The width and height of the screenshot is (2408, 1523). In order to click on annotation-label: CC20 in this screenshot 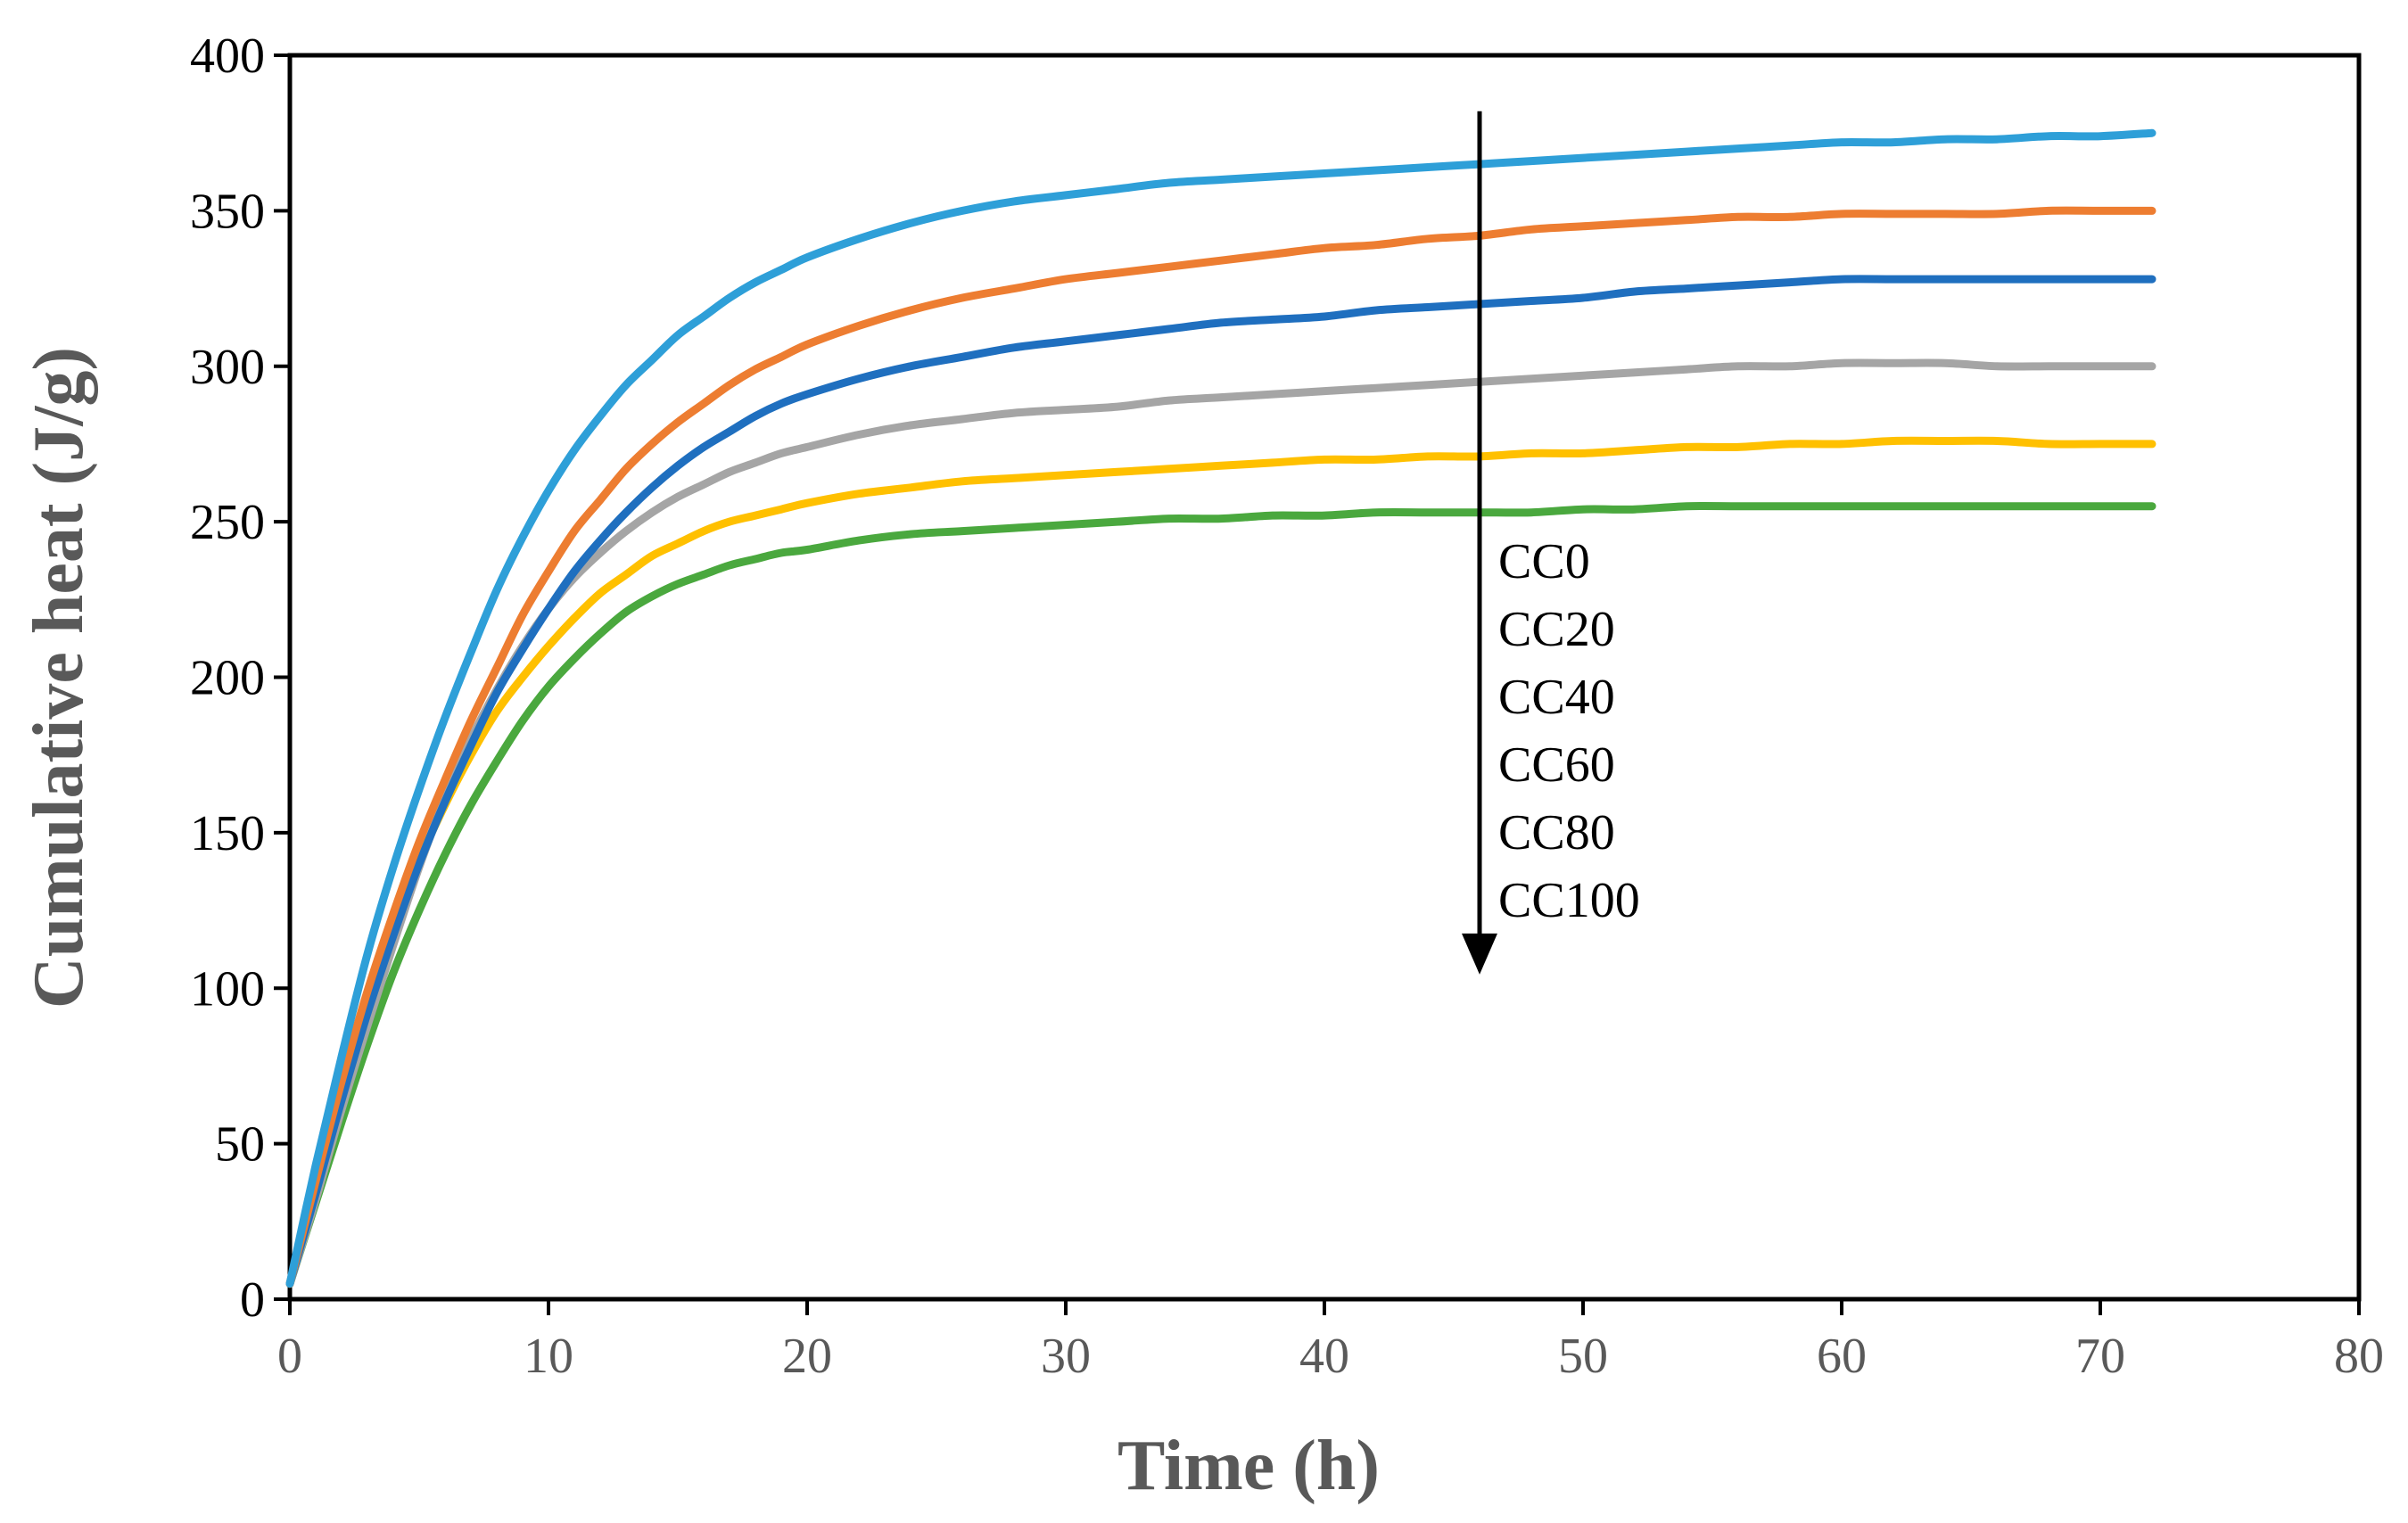, I will do `click(1556, 629)`.